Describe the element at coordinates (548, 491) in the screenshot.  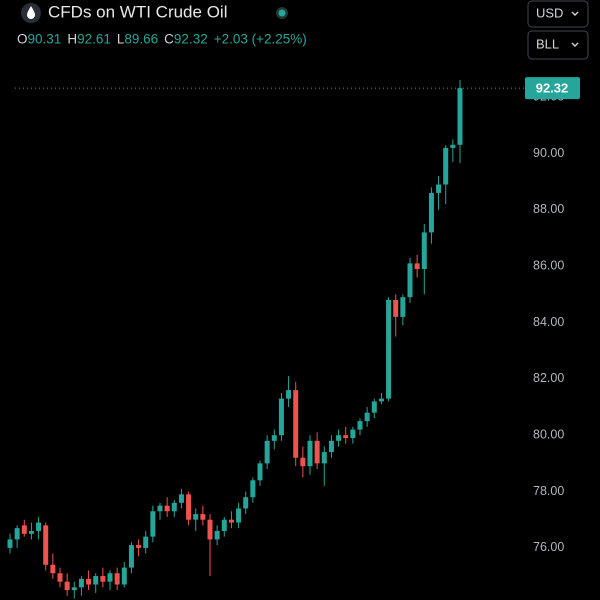
I see `y-tick-label: 78.00` at that location.